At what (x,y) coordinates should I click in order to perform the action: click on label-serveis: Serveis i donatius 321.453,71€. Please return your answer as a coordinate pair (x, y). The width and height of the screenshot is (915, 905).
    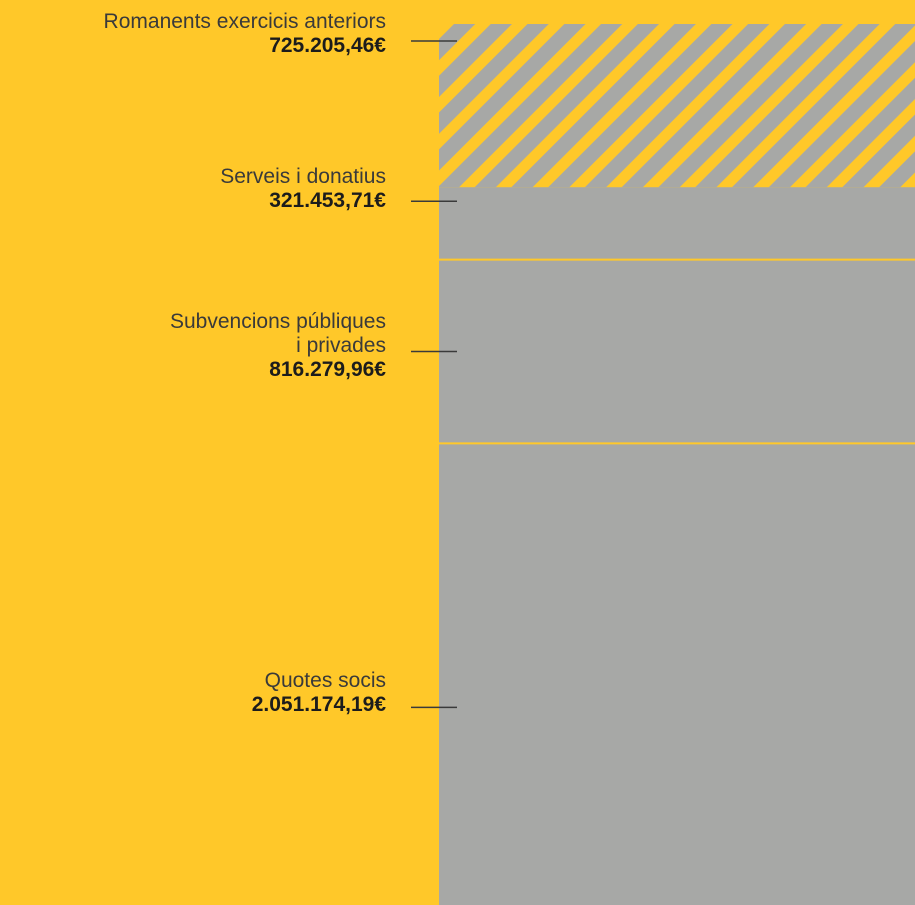
    Looking at the image, I should click on (303, 189).